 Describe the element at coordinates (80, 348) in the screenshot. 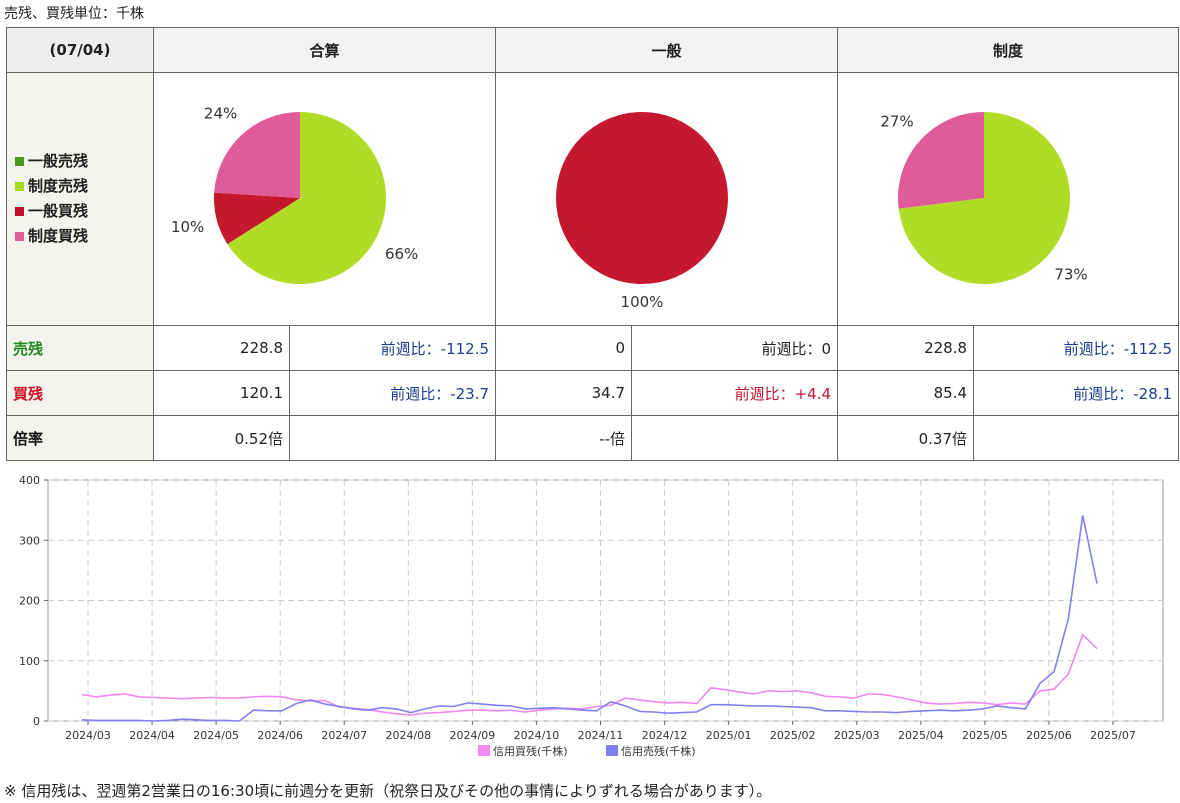

I see `row-label-sell: 売残` at that location.